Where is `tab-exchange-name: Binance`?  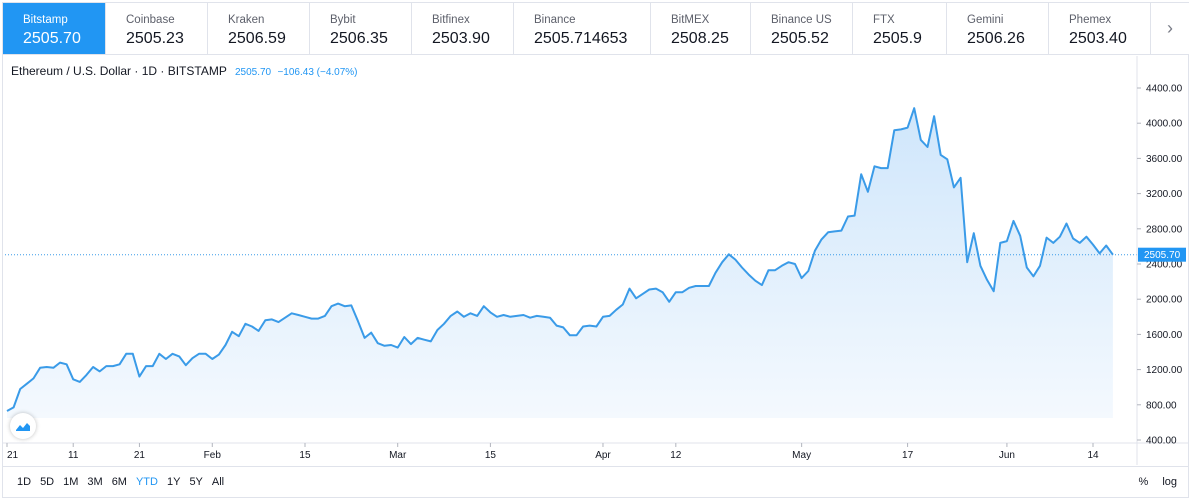
tab-exchange-name: Binance is located at coordinates (555, 20).